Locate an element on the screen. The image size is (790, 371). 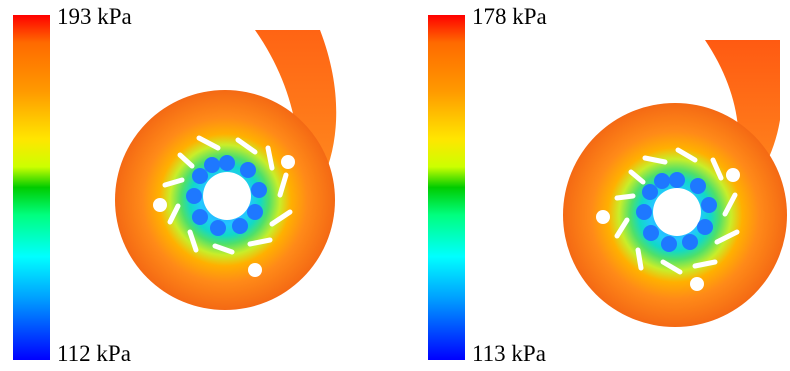
colorbar-max-label-right: 178 kPa is located at coordinates (509, 16).